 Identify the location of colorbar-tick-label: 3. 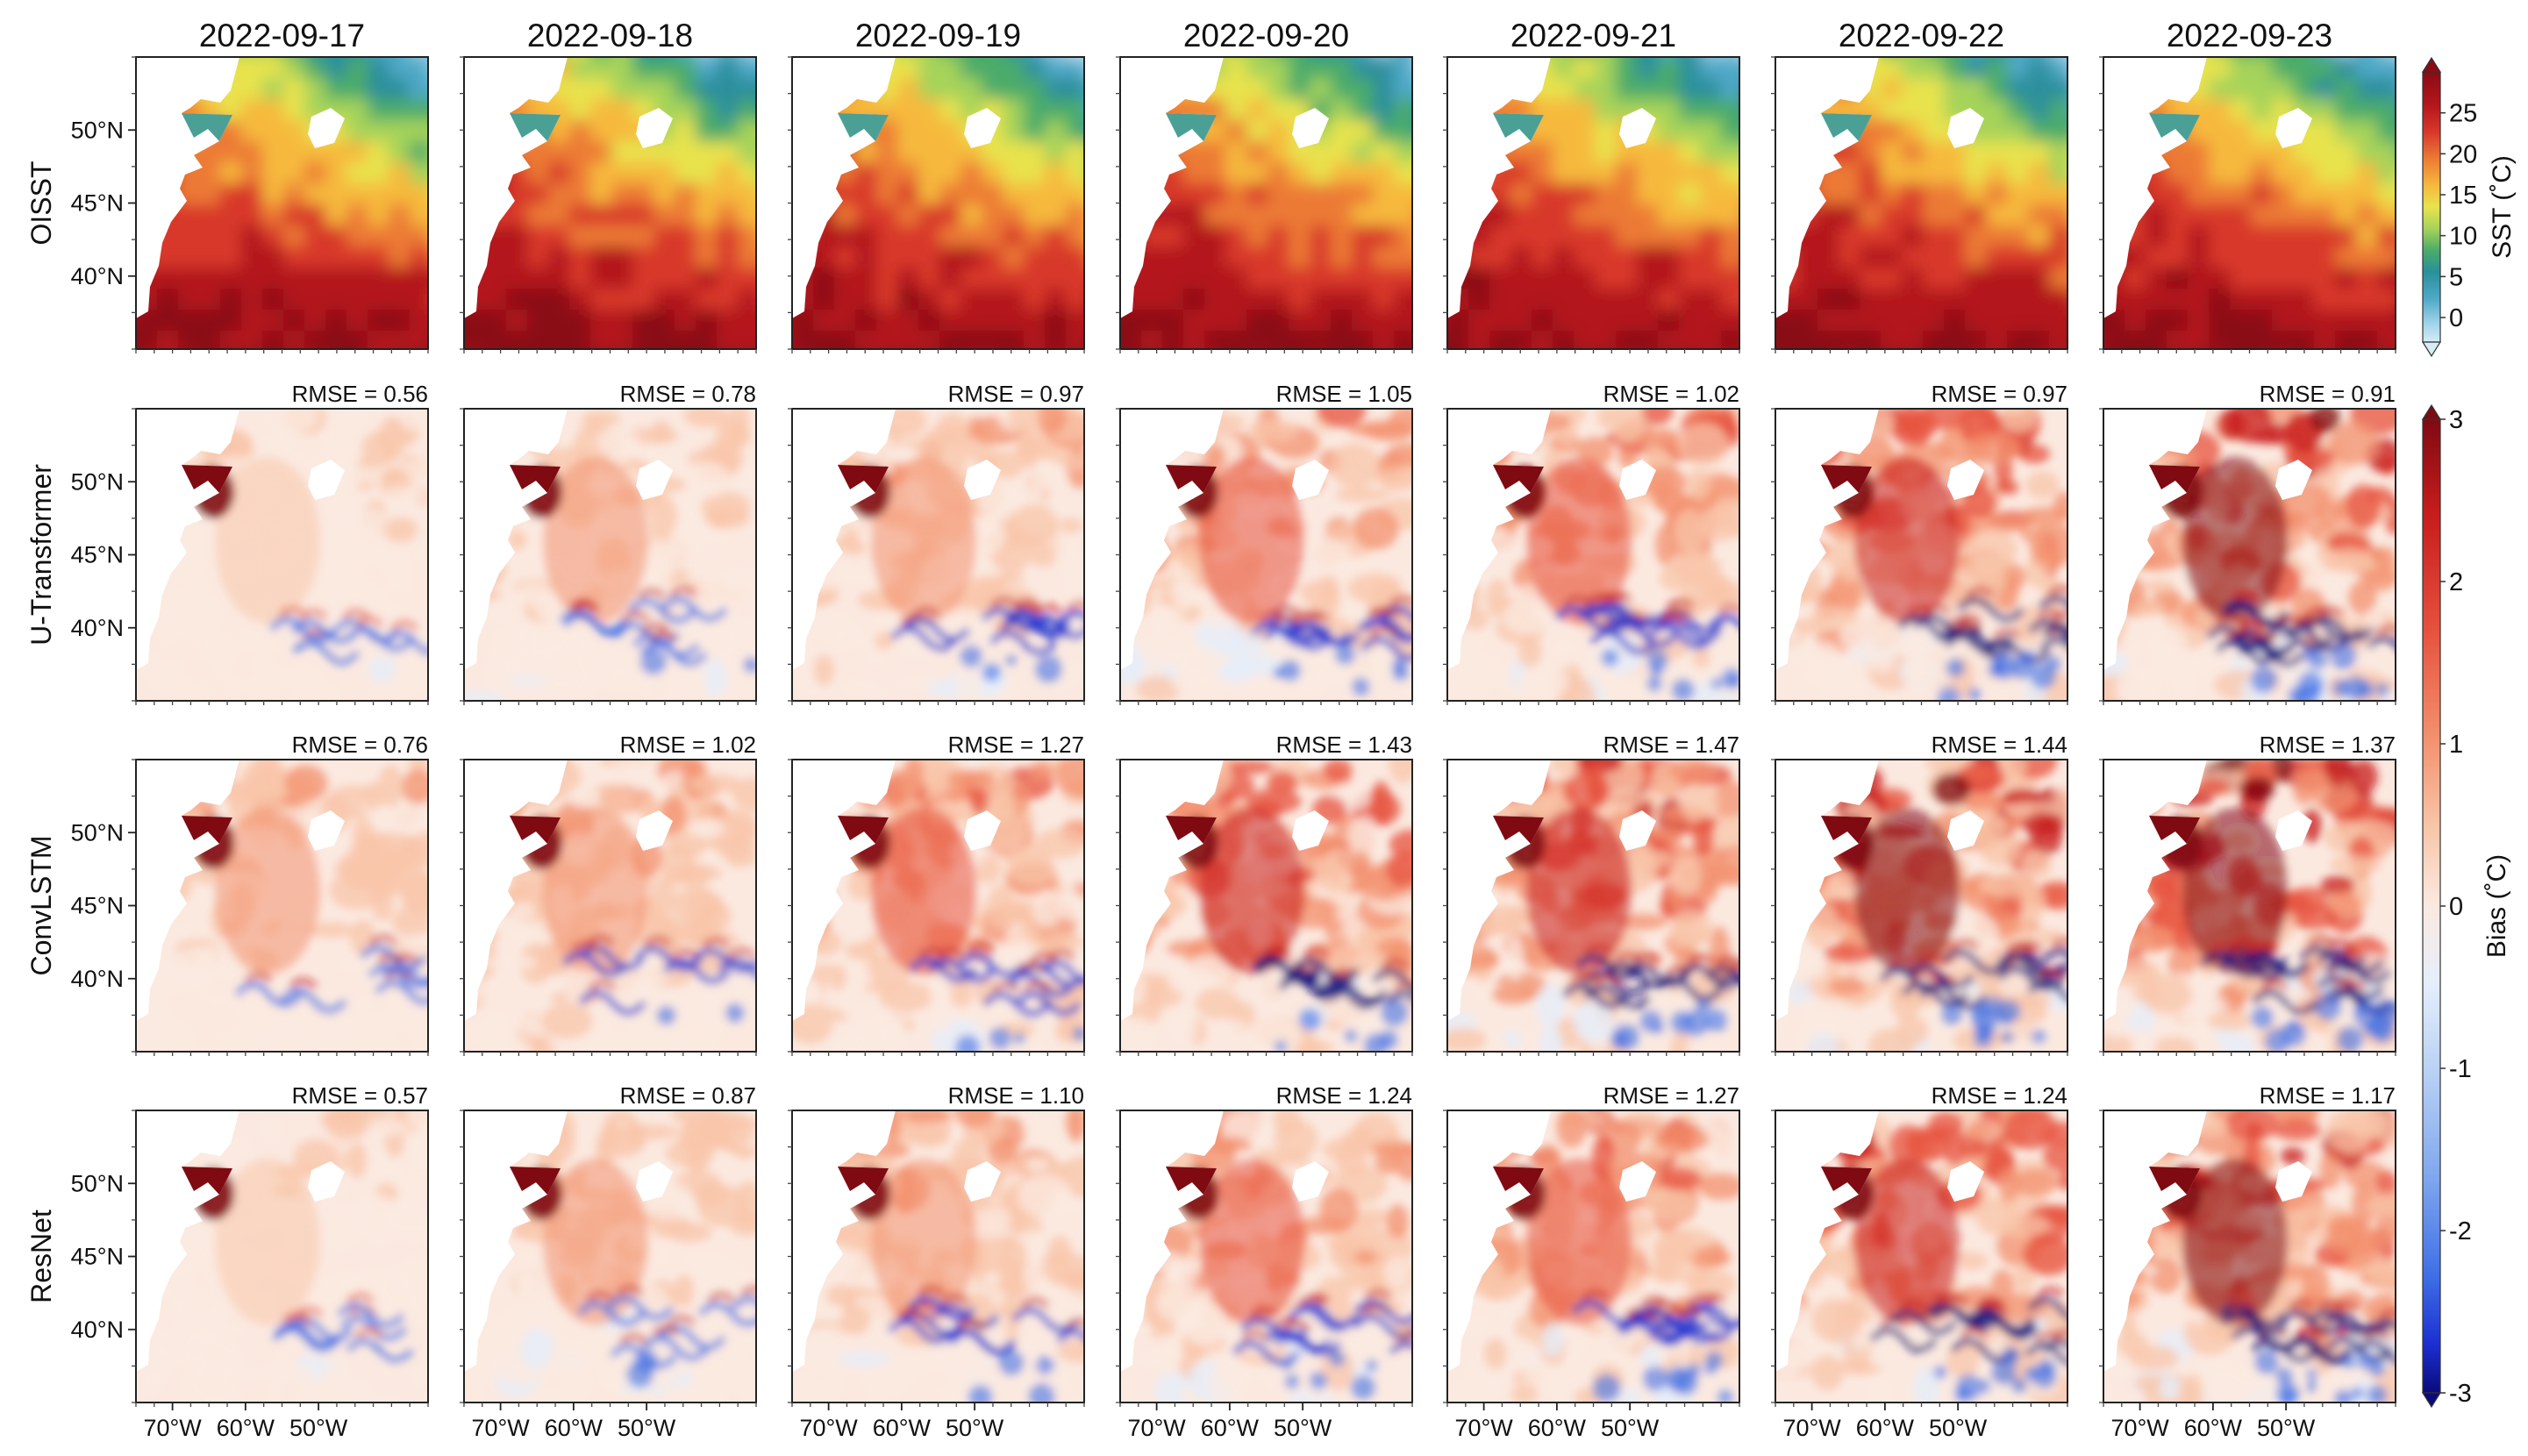
(2456, 420).